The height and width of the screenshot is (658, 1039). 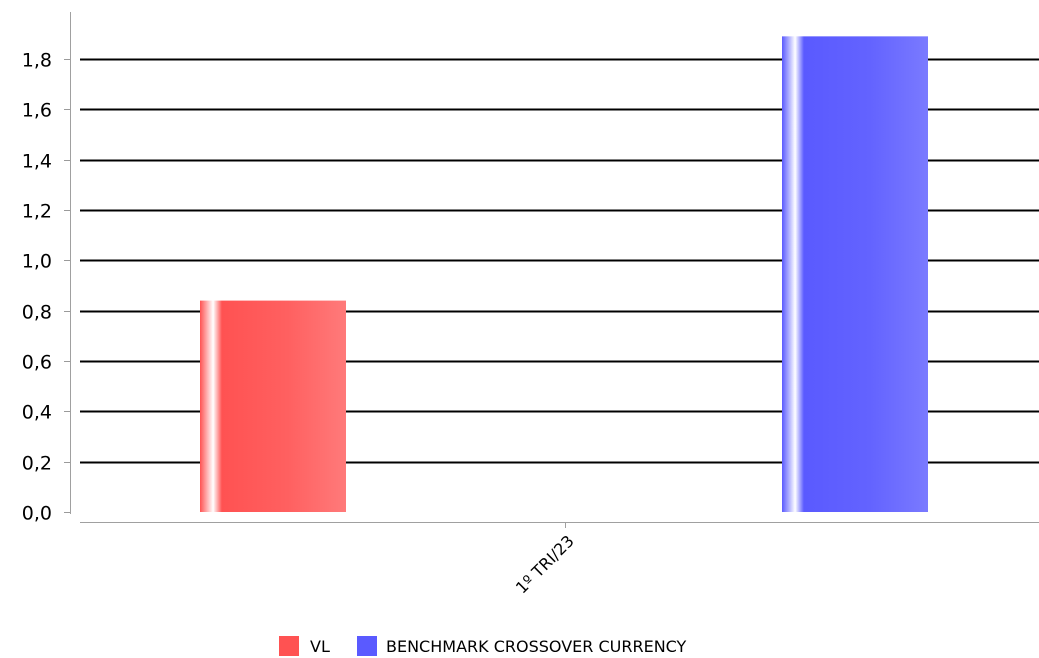 What do you see at coordinates (37, 413) in the screenshot?
I see `y-tick-label: 0,4` at bounding box center [37, 413].